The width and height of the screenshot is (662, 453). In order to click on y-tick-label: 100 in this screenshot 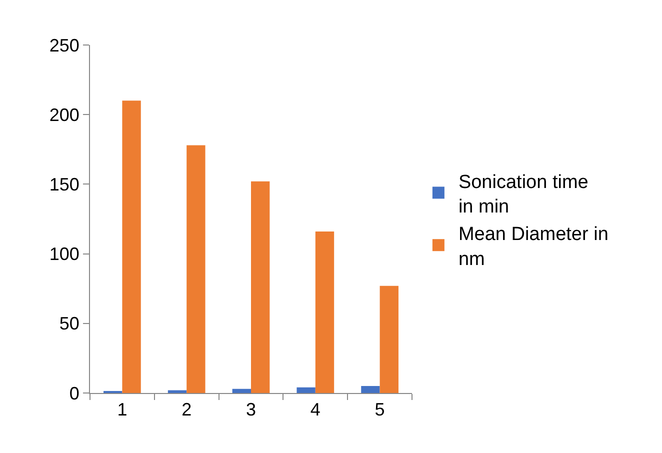, I will do `click(64, 254)`.